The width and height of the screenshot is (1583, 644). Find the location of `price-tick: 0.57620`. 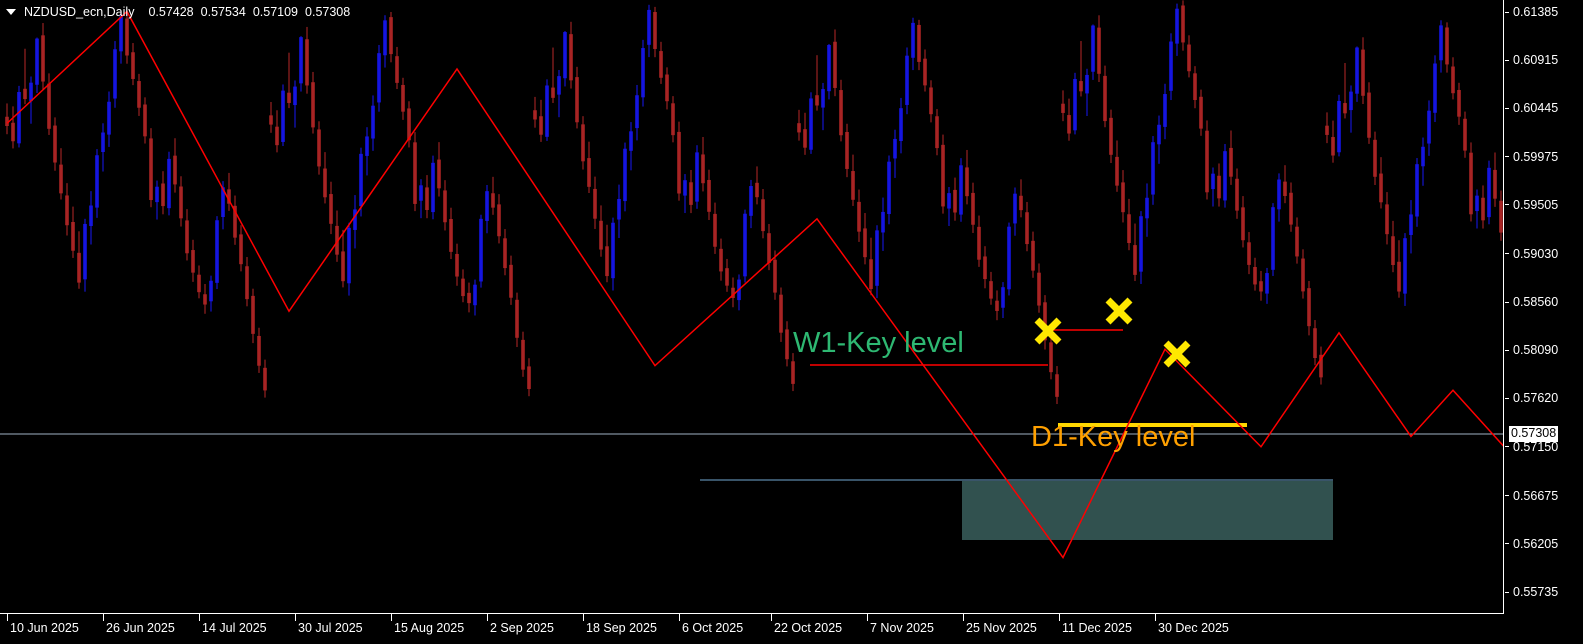

price-tick: 0.57620 is located at coordinates (1531, 398).